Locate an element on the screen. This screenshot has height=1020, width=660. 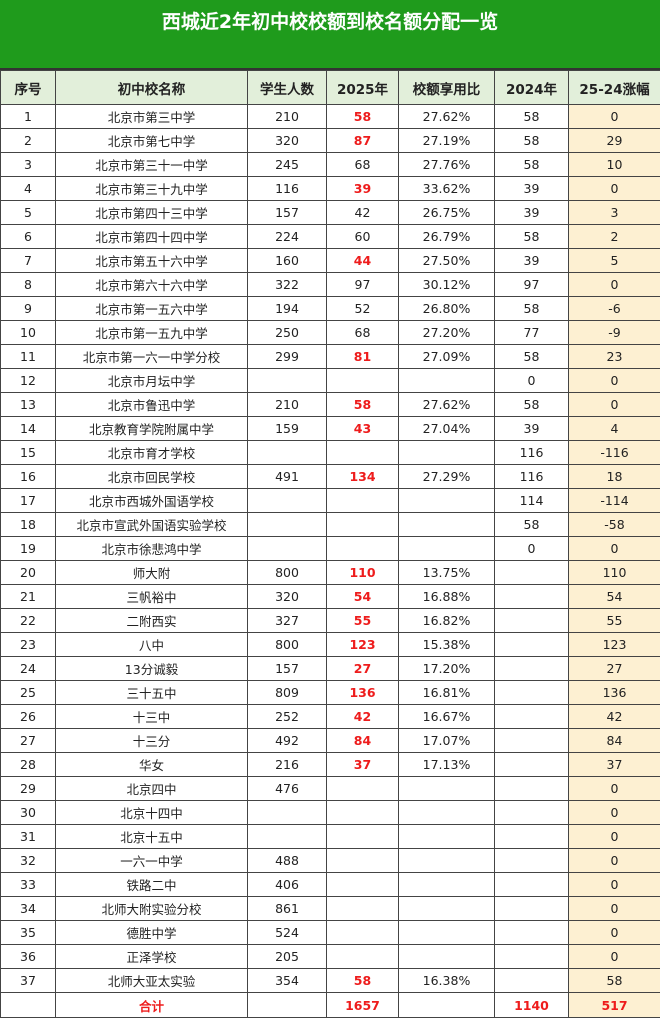
cell-diff: 58 is located at coordinates (614, 980).